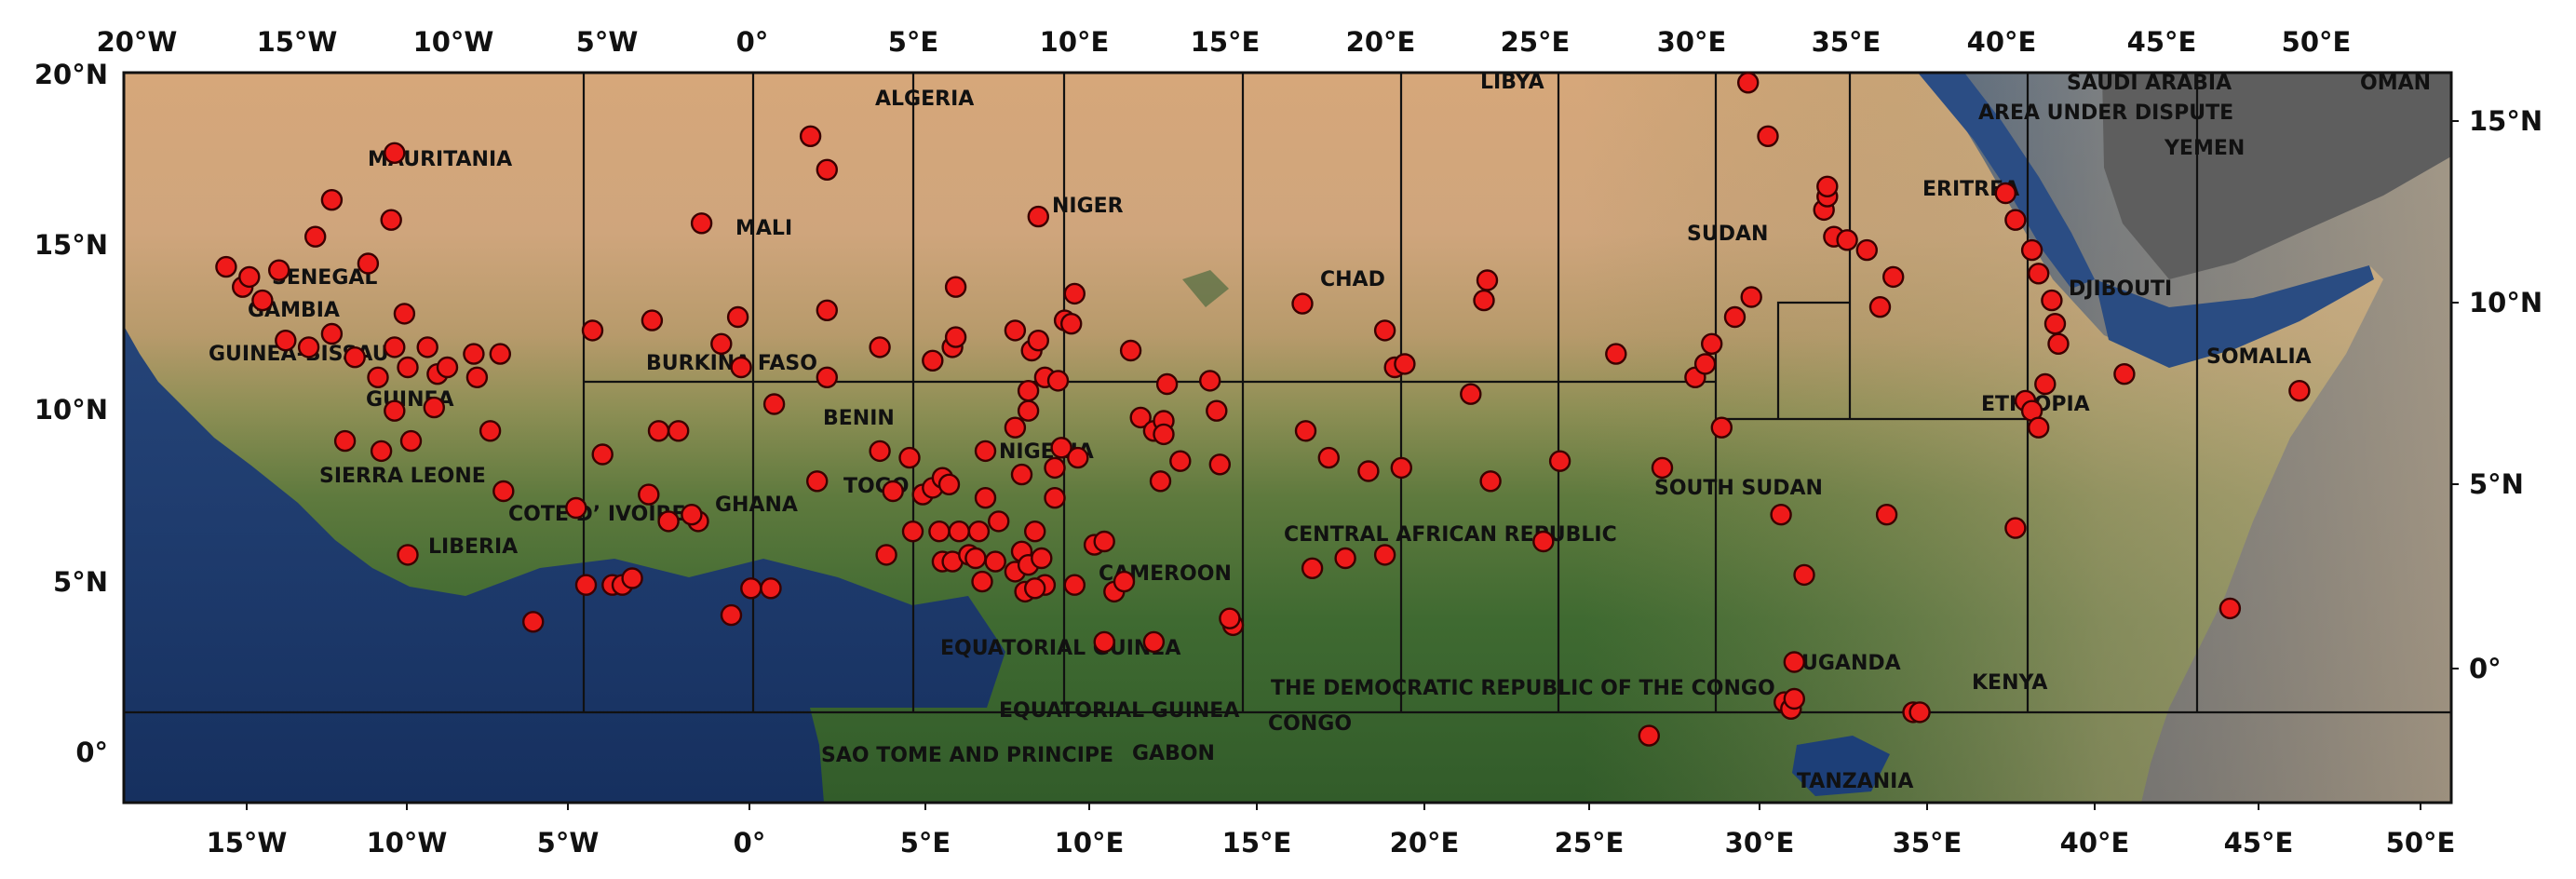 This screenshot has height=879, width=2576. Describe the element at coordinates (2276, 176) in the screenshot. I see `arabia-masked` at that location.